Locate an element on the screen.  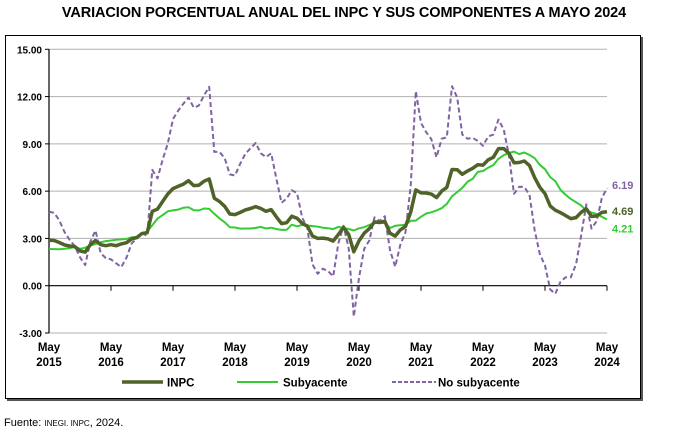
end-value-label: 4.69 is located at coordinates (622, 212).